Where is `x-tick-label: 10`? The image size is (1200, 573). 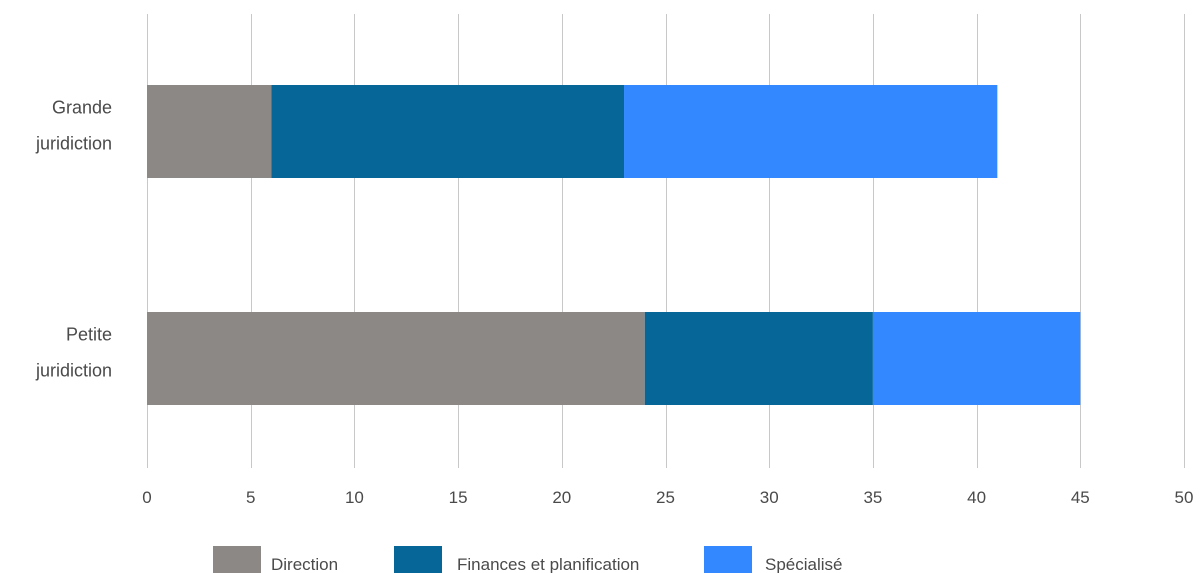 x-tick-label: 10 is located at coordinates (354, 497).